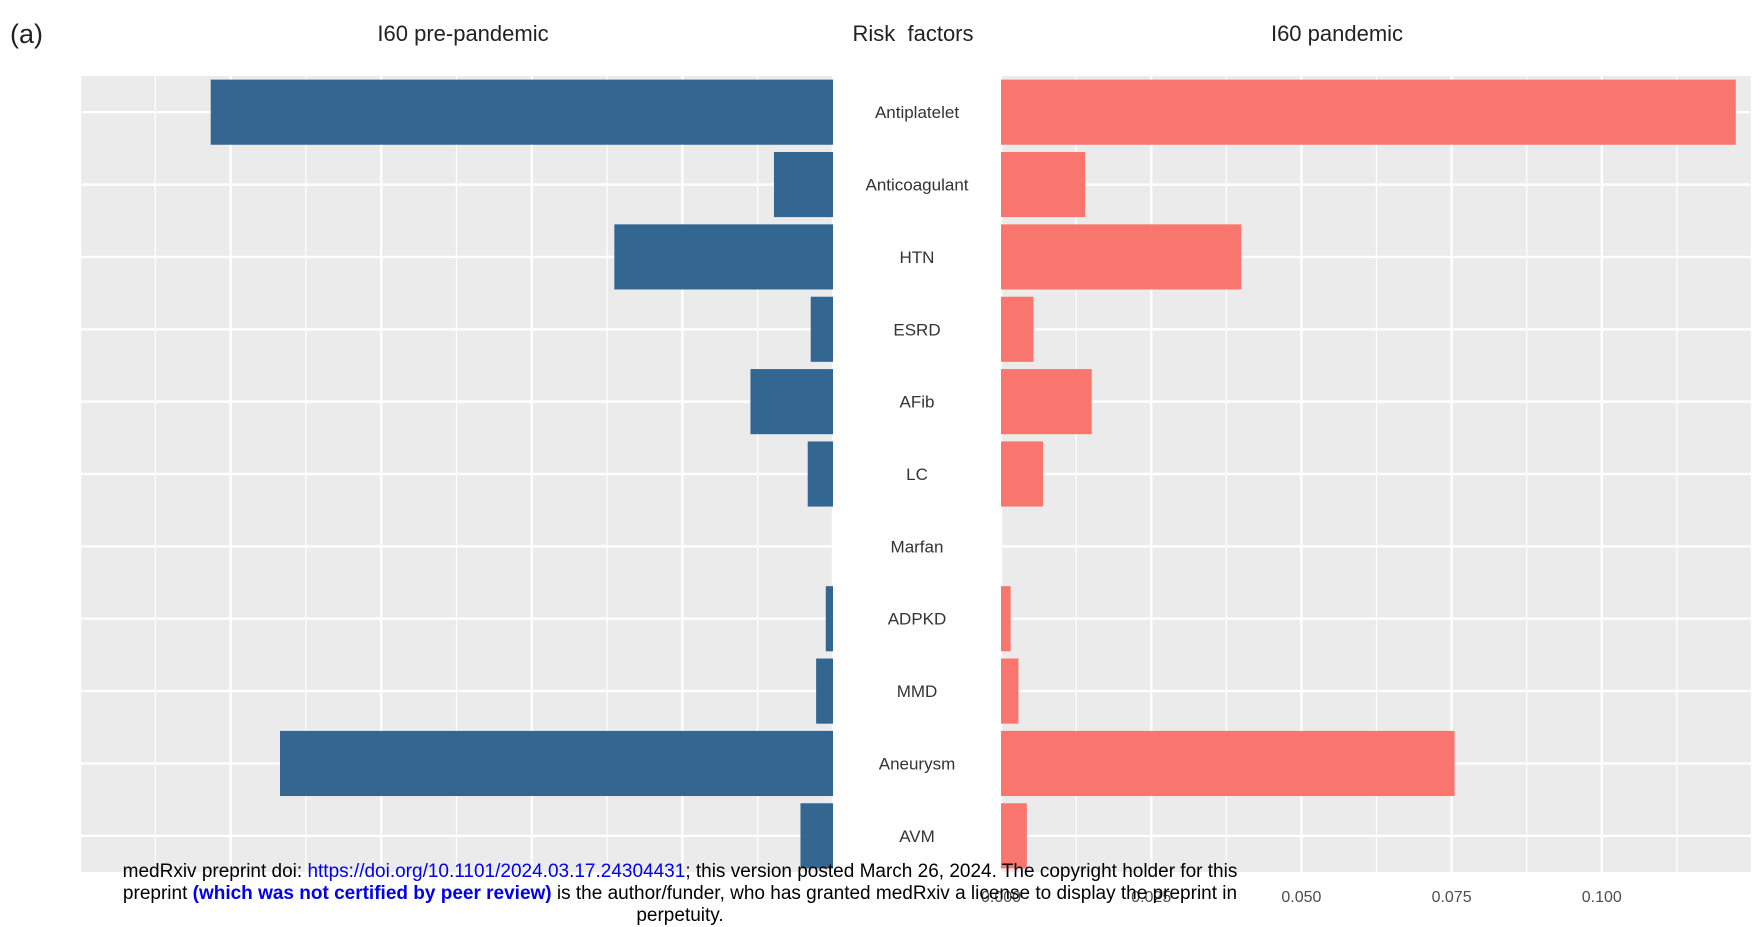  I want to click on bar-pre-pandemic-afib, so click(791, 402).